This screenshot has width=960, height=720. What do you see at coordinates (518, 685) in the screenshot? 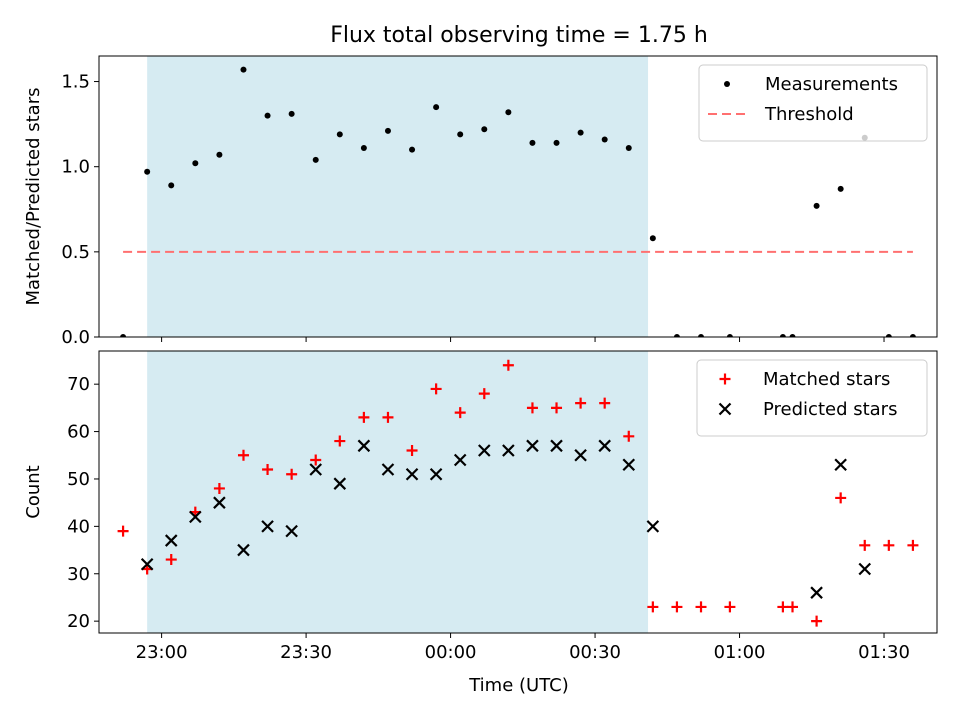
I see `x-axis-label: Time (UTC)` at bounding box center [518, 685].